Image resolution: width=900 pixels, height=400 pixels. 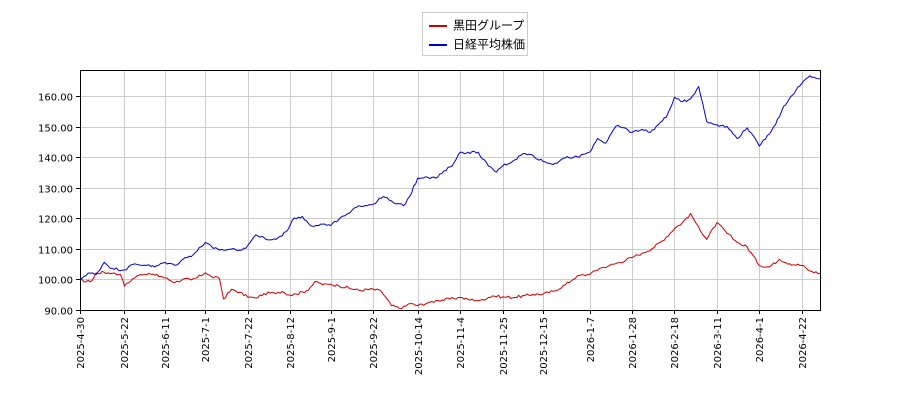 What do you see at coordinates (675, 343) in the screenshot?
I see `x-tick-label: 2026-2-18` at bounding box center [675, 343].